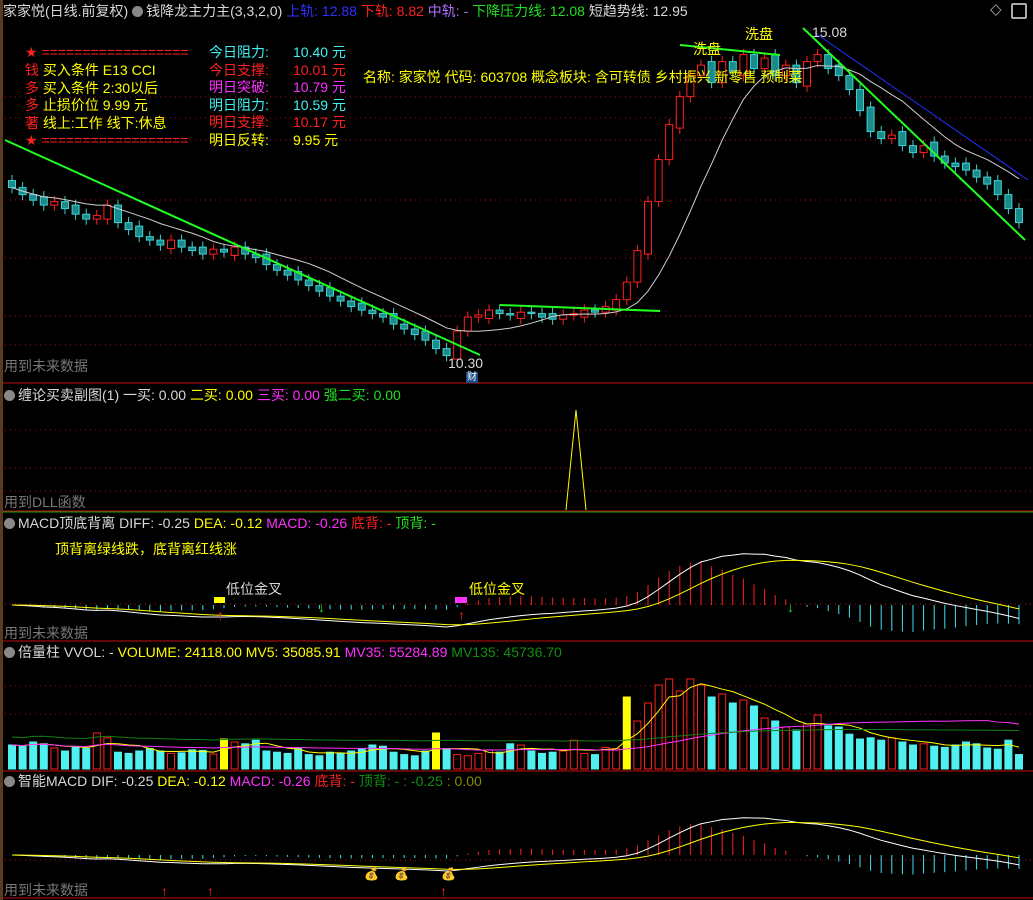  I want to click on price-level-label: 今日阻力:, so click(239, 52).